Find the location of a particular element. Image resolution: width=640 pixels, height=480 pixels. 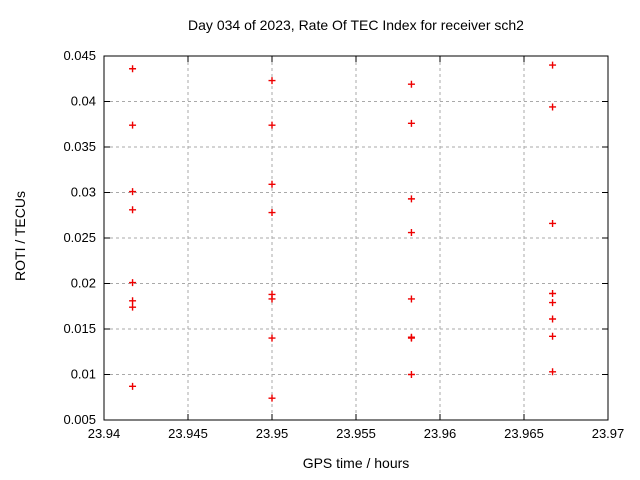

x-tick-label: 23.945 is located at coordinates (188, 433).